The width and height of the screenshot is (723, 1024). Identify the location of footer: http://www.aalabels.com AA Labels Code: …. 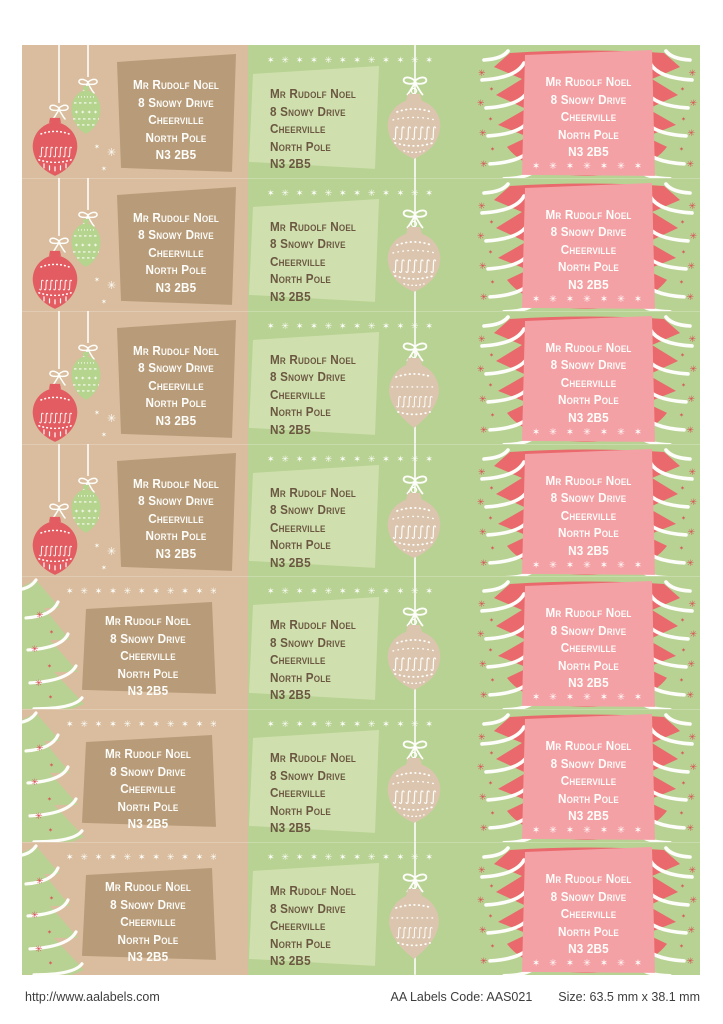
(362, 997).